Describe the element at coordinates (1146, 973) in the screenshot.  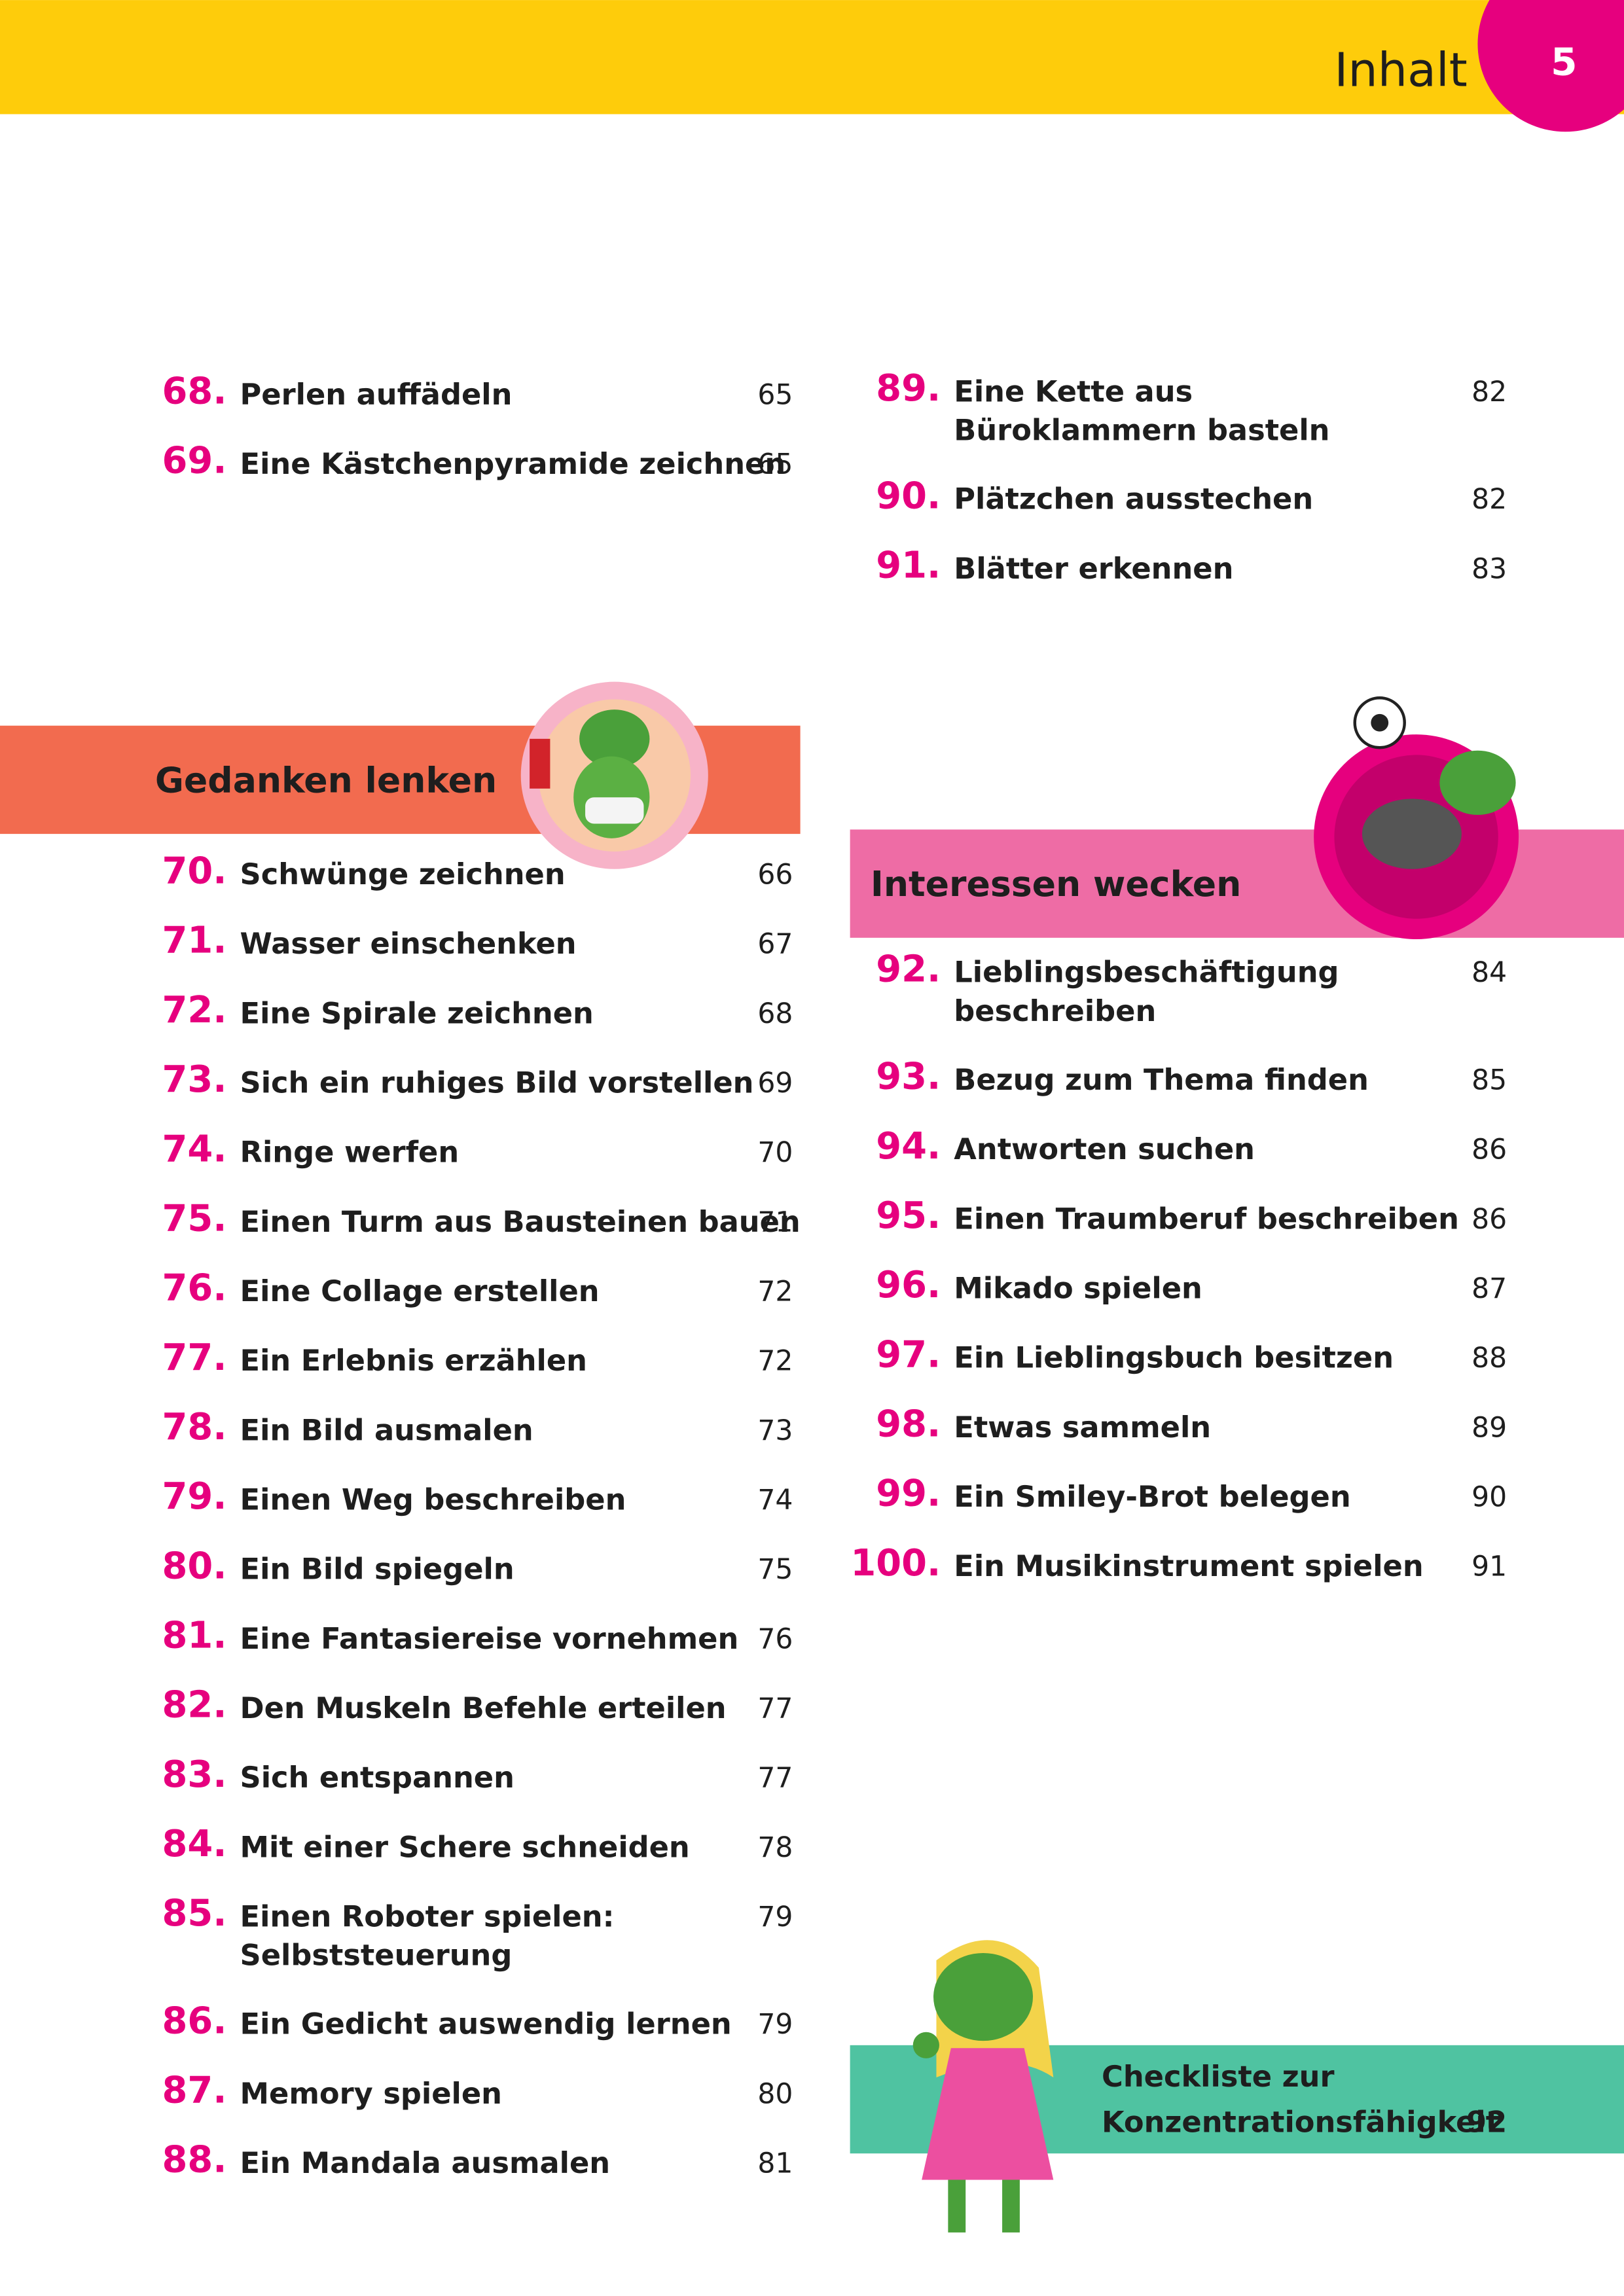
I see `item-title: Lieblingsbeschäftigung` at that location.